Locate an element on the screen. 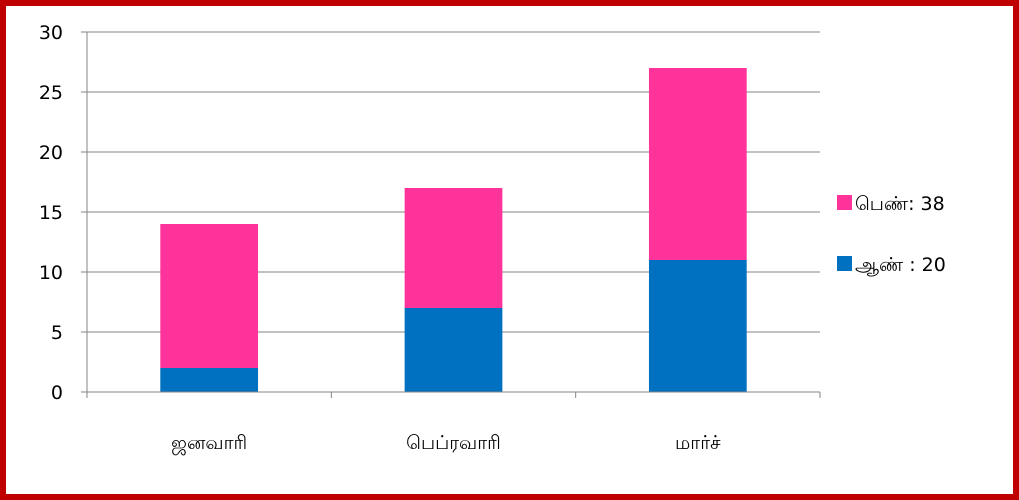 The image size is (1019, 500). y-tick-label-10: 10 is located at coordinates (51, 273).